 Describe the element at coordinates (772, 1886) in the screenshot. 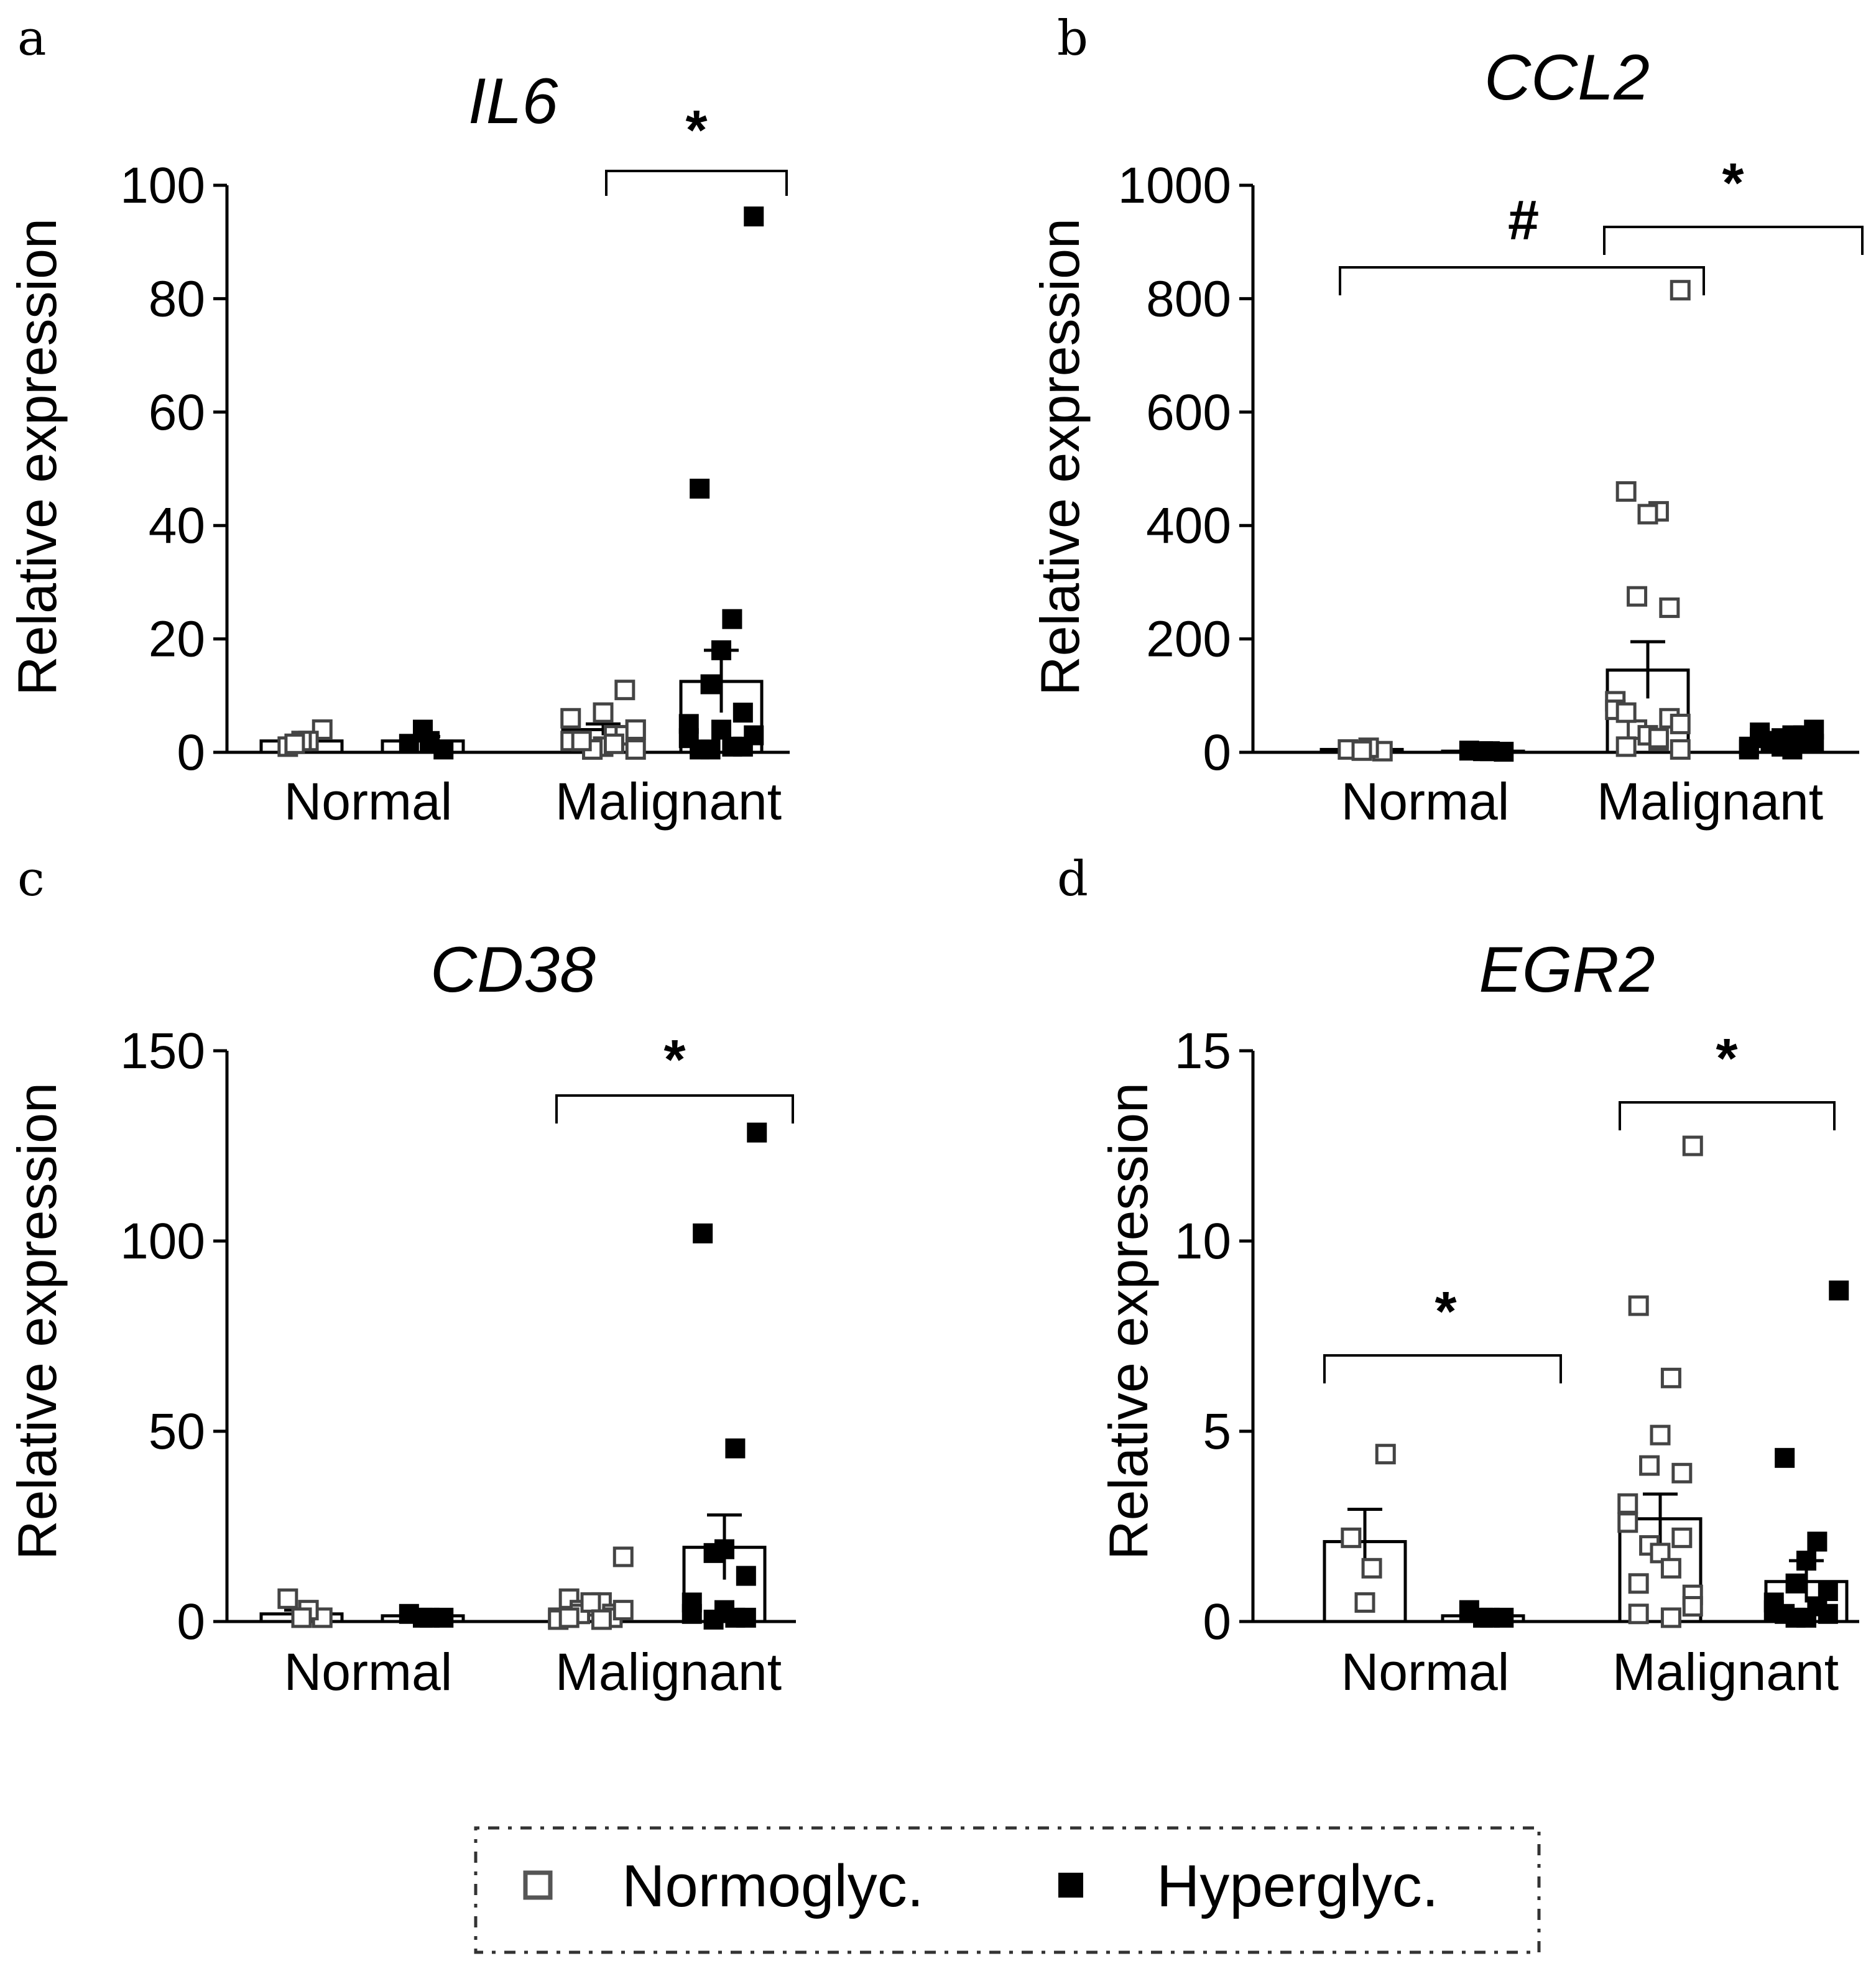

I see `legend-label-normoglyc: Normoglyc.` at that location.